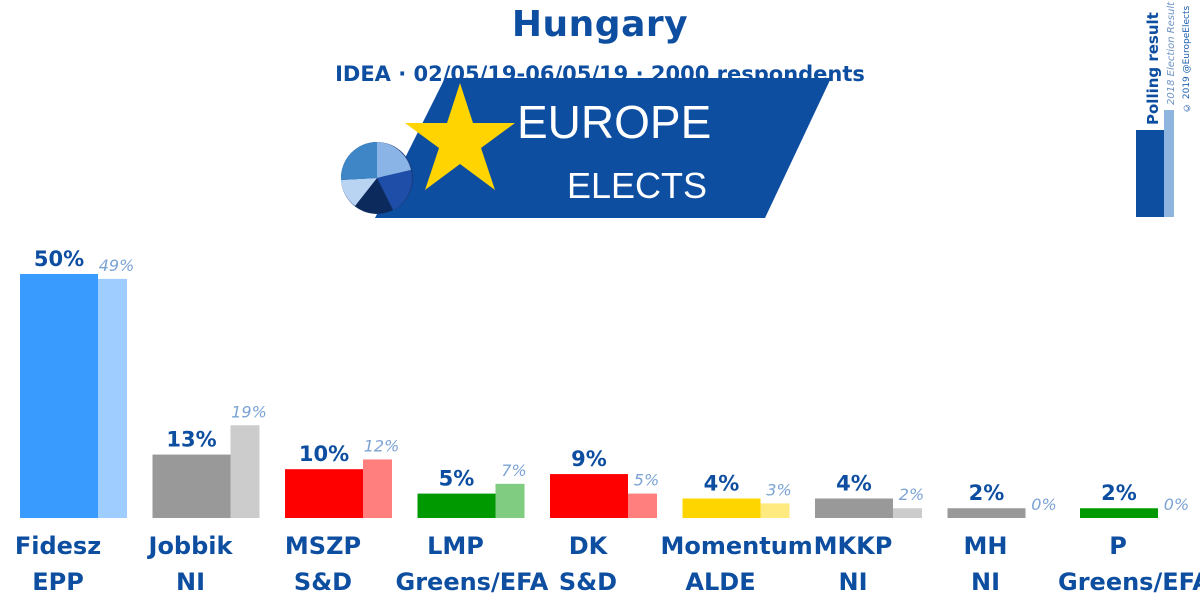 This screenshot has height=605, width=1200. Describe the element at coordinates (778, 489) in the screenshot. I see `election-value-label: 3%` at that location.